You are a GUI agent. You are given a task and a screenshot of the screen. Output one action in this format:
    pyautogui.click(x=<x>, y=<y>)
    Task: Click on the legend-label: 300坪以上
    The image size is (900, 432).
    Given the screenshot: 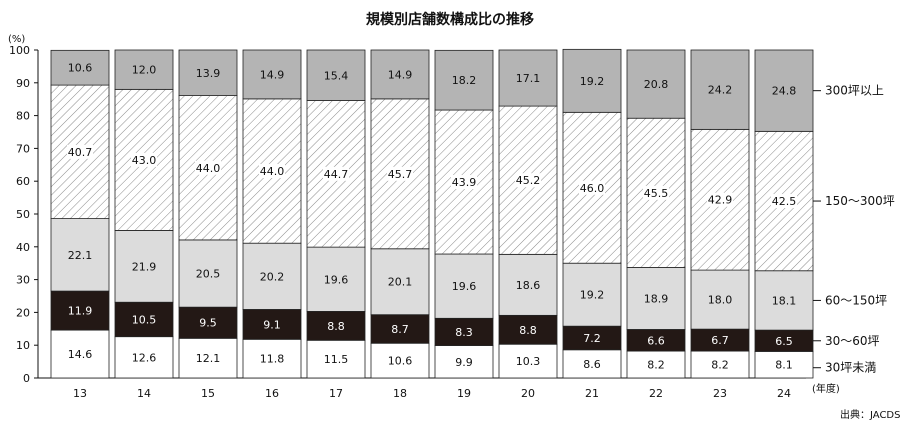 What is the action you would take?
    pyautogui.click(x=854, y=91)
    